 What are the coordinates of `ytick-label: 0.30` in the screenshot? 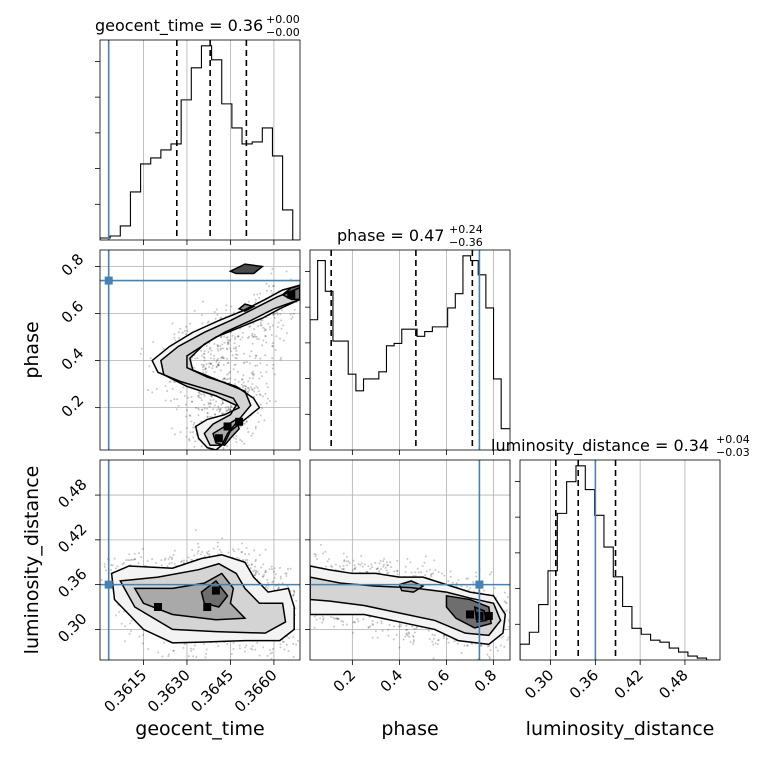 It's located at (72, 628).